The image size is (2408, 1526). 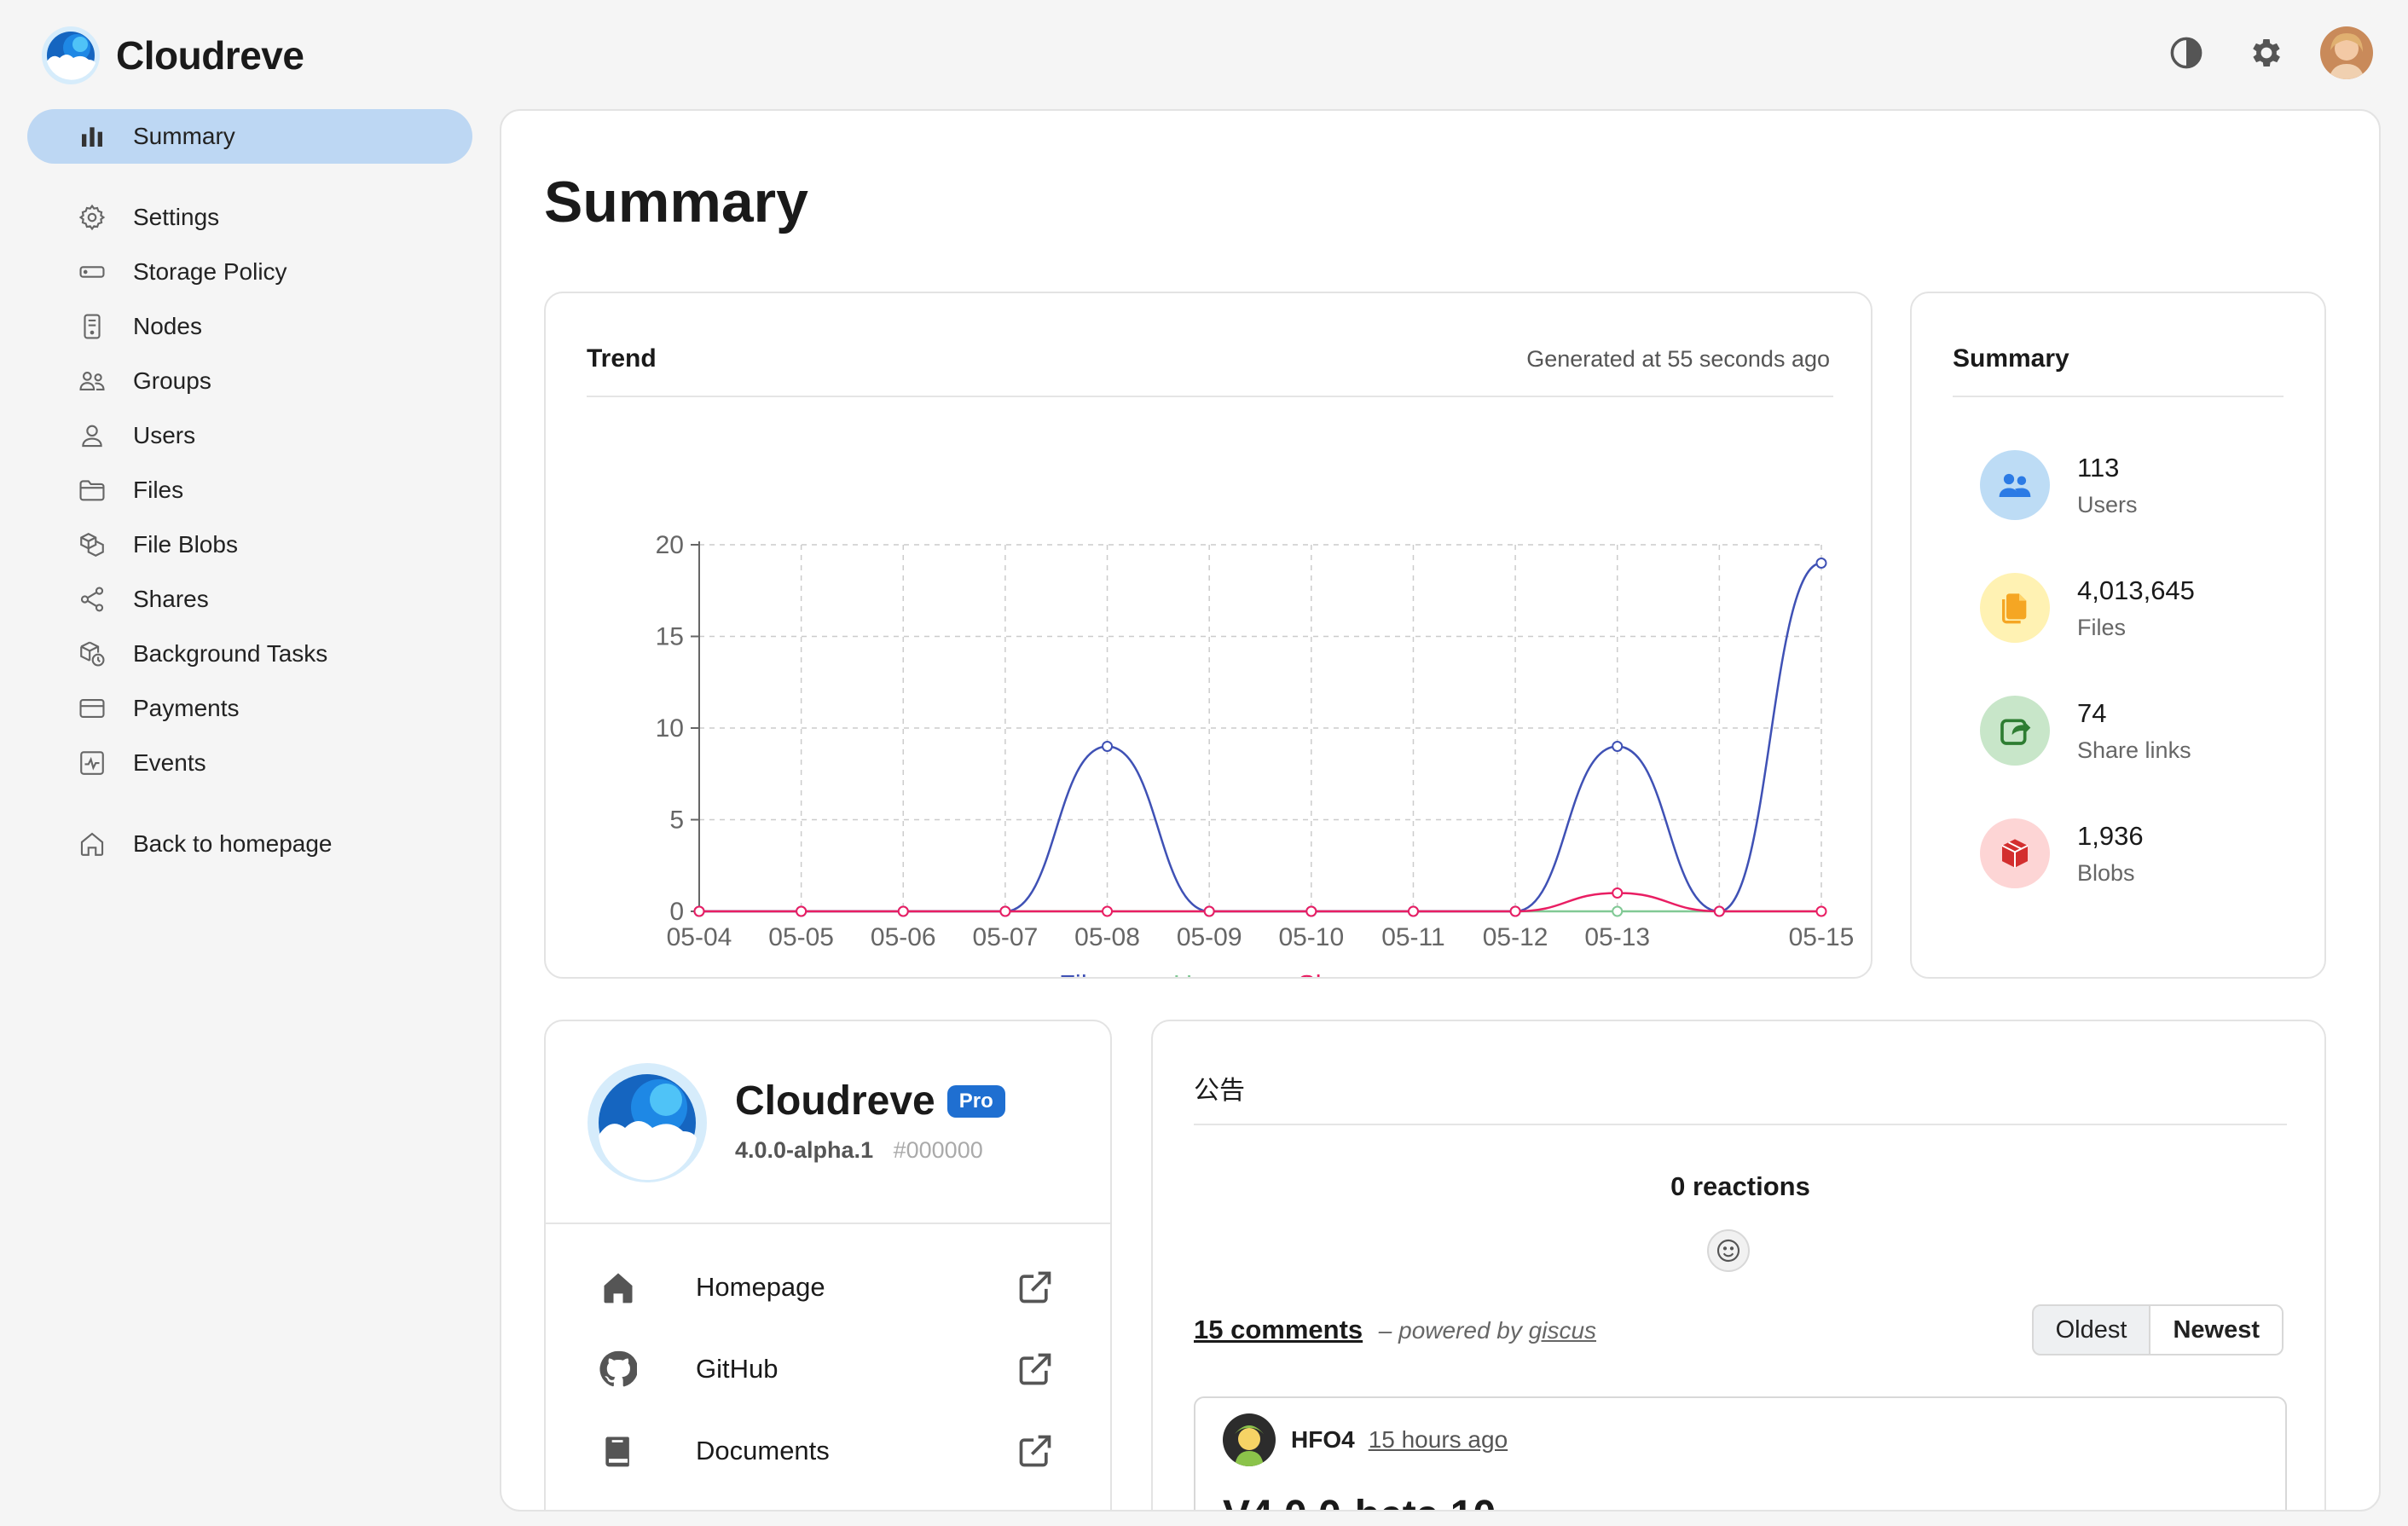 I want to click on documents-link: Documents, so click(x=828, y=1451).